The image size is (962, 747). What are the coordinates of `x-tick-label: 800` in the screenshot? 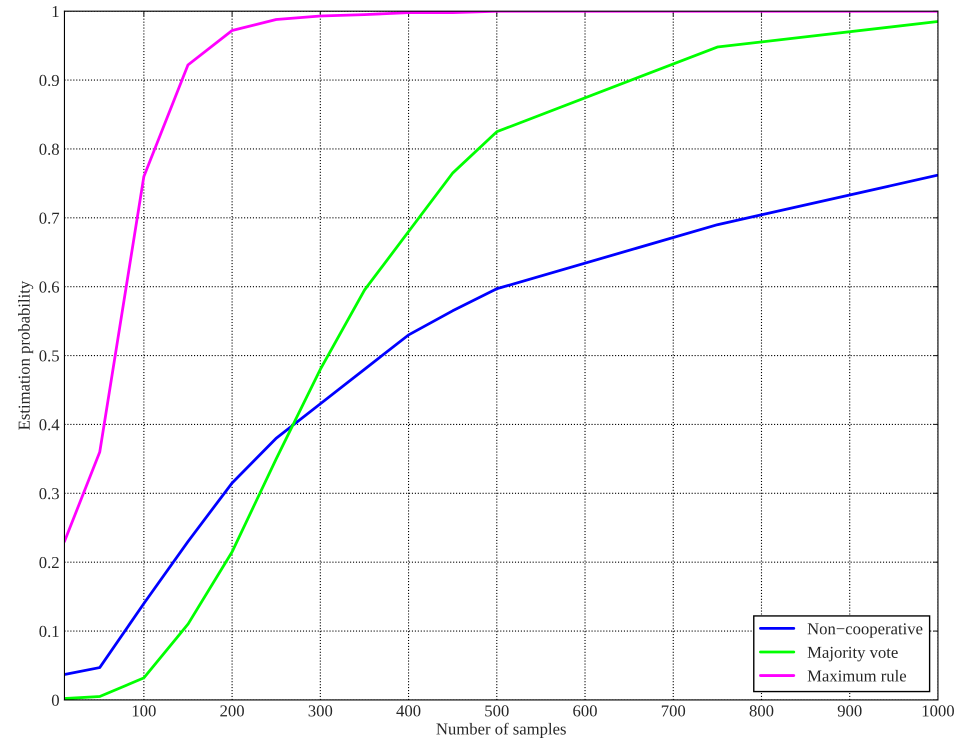 It's located at (762, 711).